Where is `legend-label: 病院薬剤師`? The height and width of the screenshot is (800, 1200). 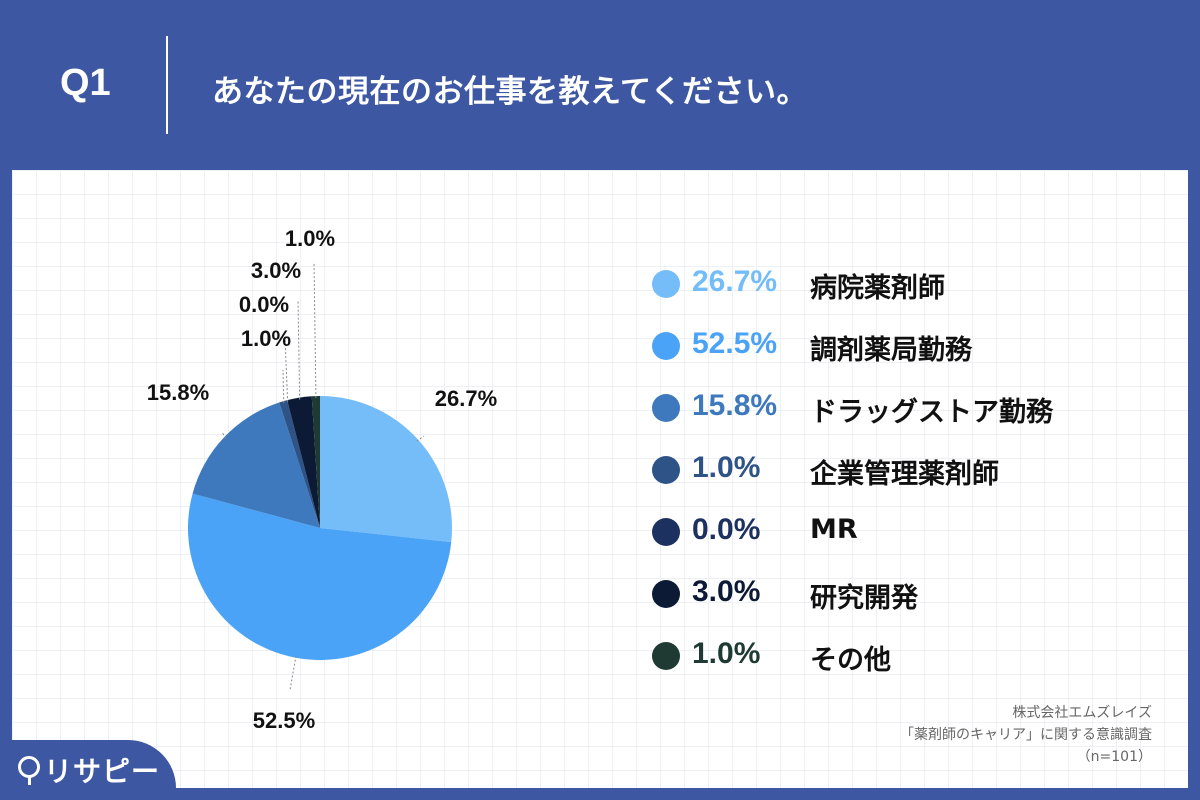 legend-label: 病院薬剤師 is located at coordinates (877, 288).